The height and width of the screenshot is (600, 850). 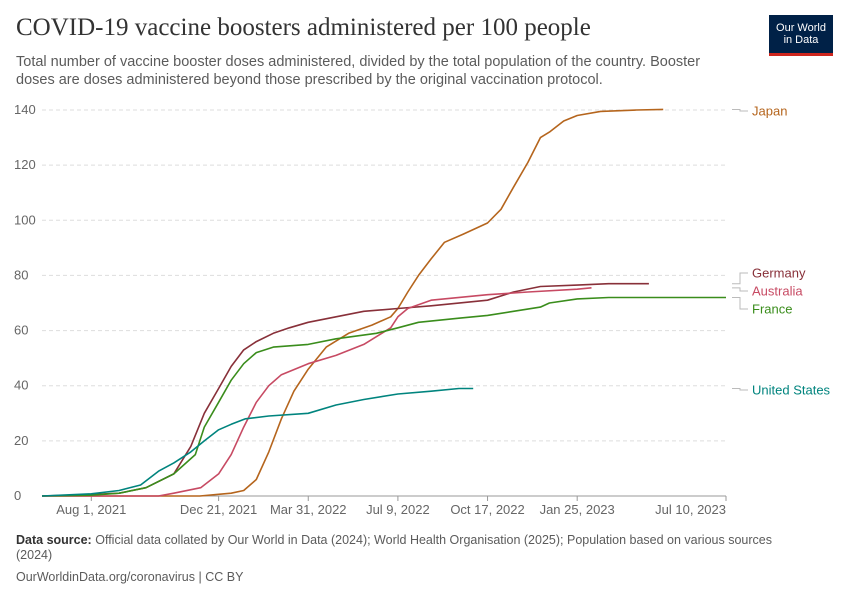 What do you see at coordinates (25, 109) in the screenshot?
I see `y-tick-label: 140` at bounding box center [25, 109].